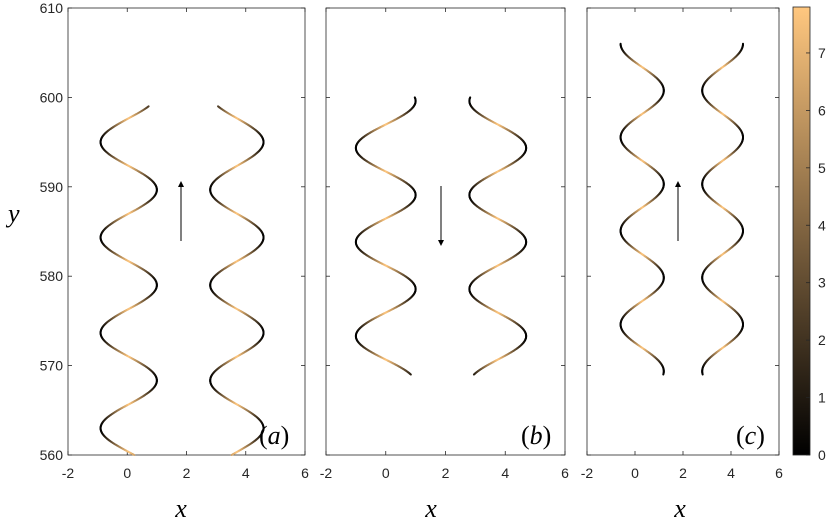 This screenshot has height=520, width=831. Describe the element at coordinates (180, 507) in the screenshot. I see `panel-a-x-axis-label: x` at that location.